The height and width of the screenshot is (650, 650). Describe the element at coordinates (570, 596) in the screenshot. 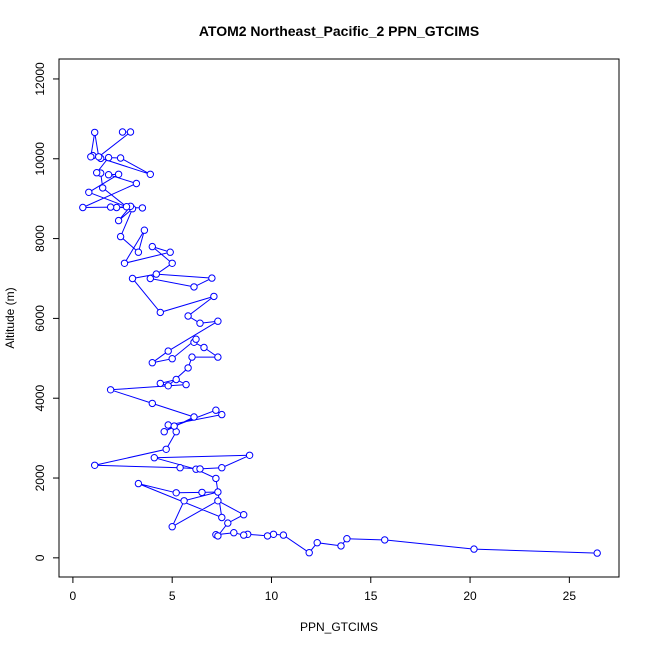

I see `x-tick-label: 25` at that location.